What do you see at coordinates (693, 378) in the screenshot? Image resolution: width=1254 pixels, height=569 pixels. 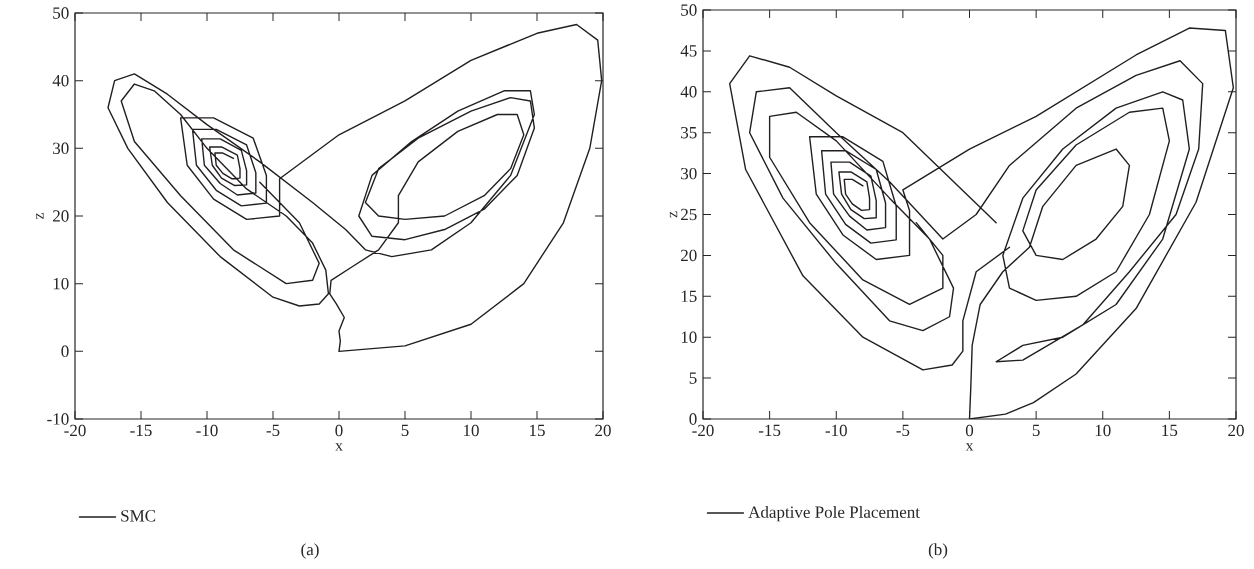 I see `y-tick-label: 5` at bounding box center [693, 378].